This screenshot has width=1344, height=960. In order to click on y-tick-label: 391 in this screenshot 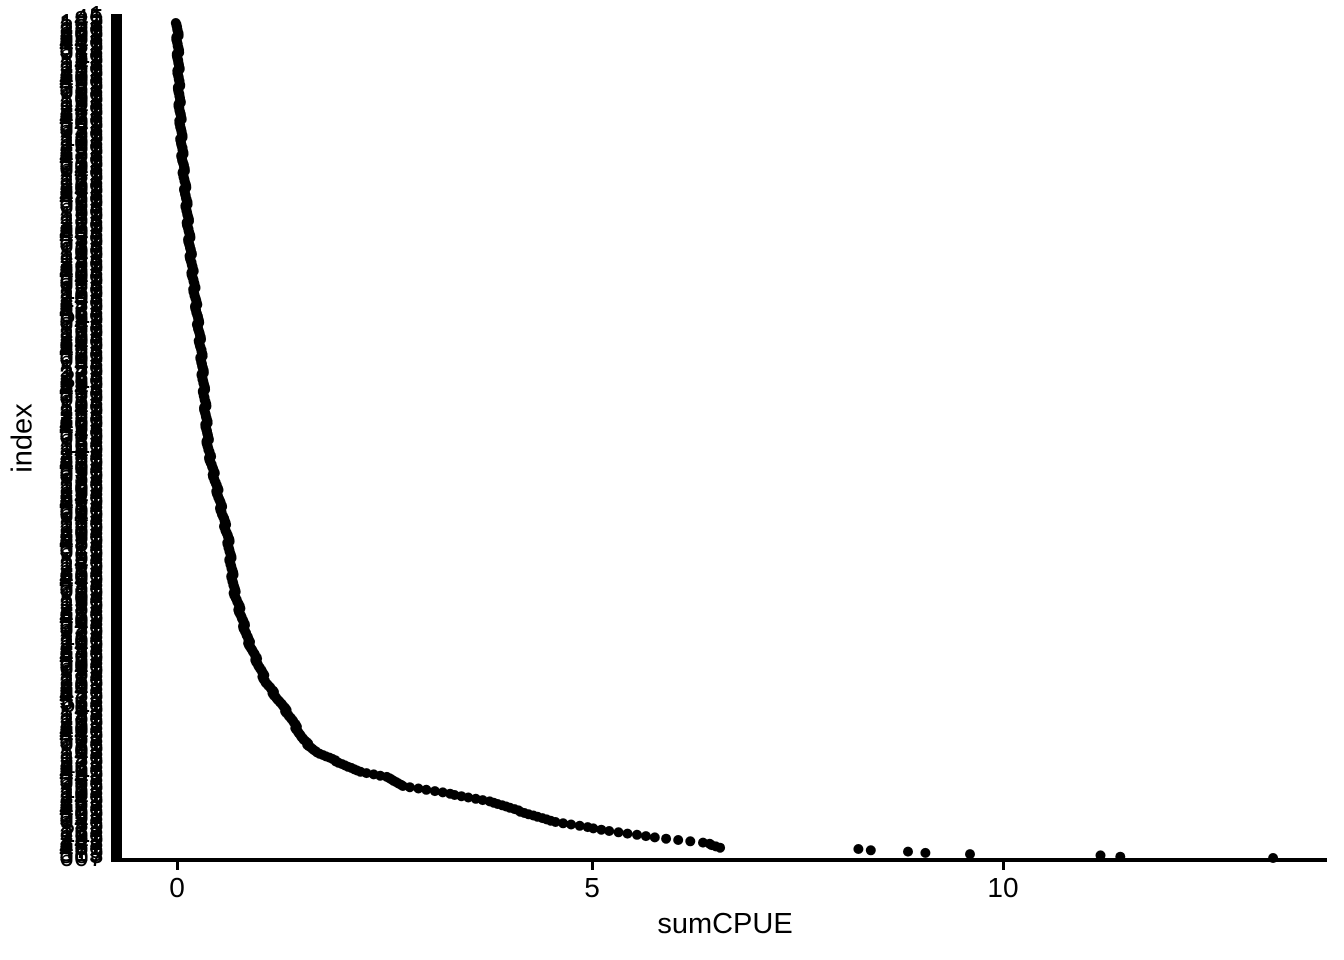, I will do `click(81, 690)`.